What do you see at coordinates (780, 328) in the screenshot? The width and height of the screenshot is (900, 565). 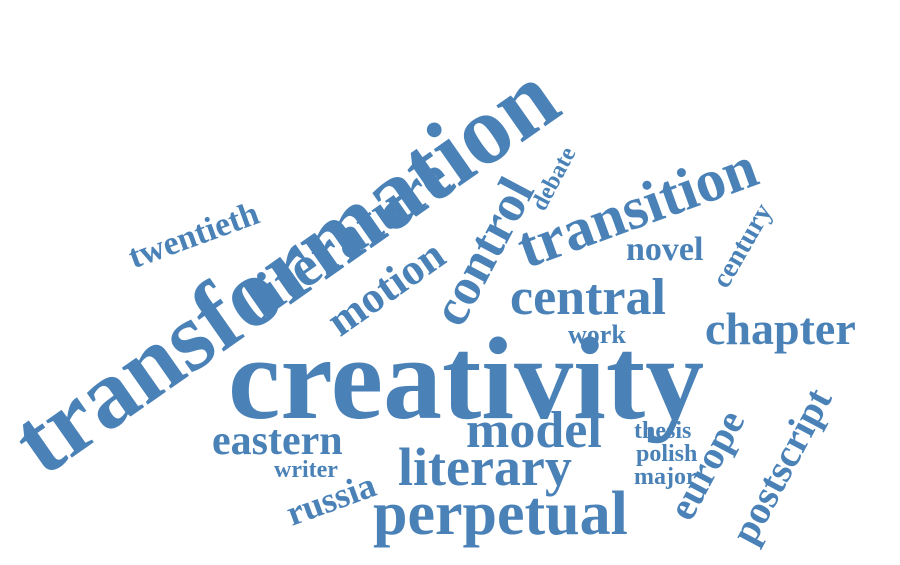 I see `word-chapter: chapter` at bounding box center [780, 328].